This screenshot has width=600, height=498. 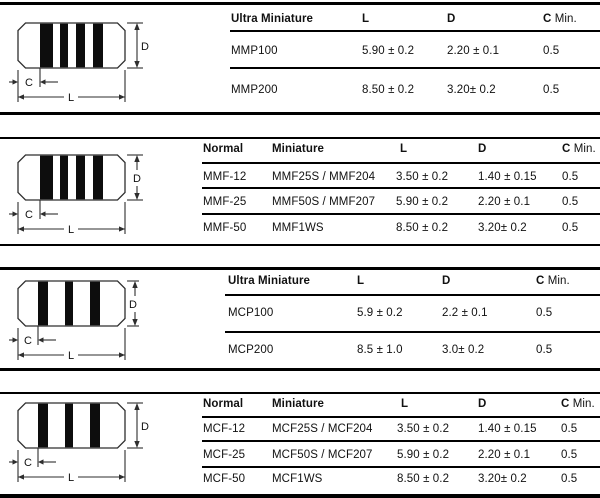 I want to click on table-cell: MMF1WS, so click(x=298, y=228).